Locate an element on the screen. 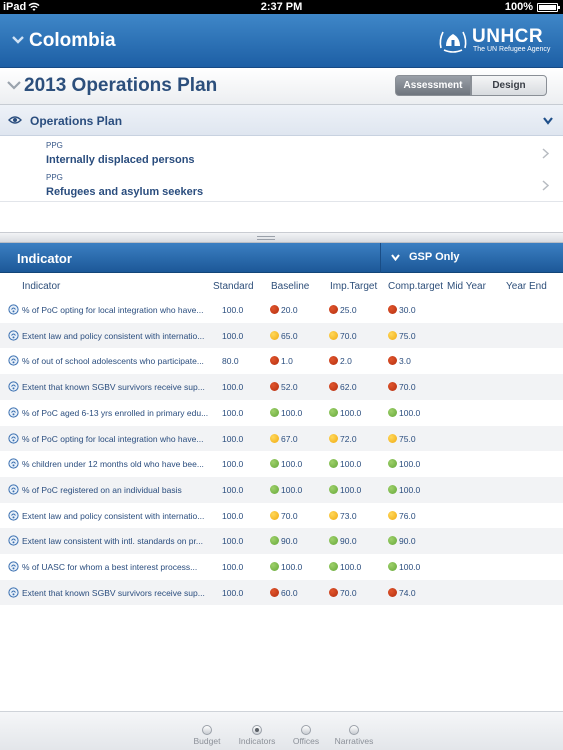 The height and width of the screenshot is (750, 563). battery-icon is located at coordinates (548, 7).